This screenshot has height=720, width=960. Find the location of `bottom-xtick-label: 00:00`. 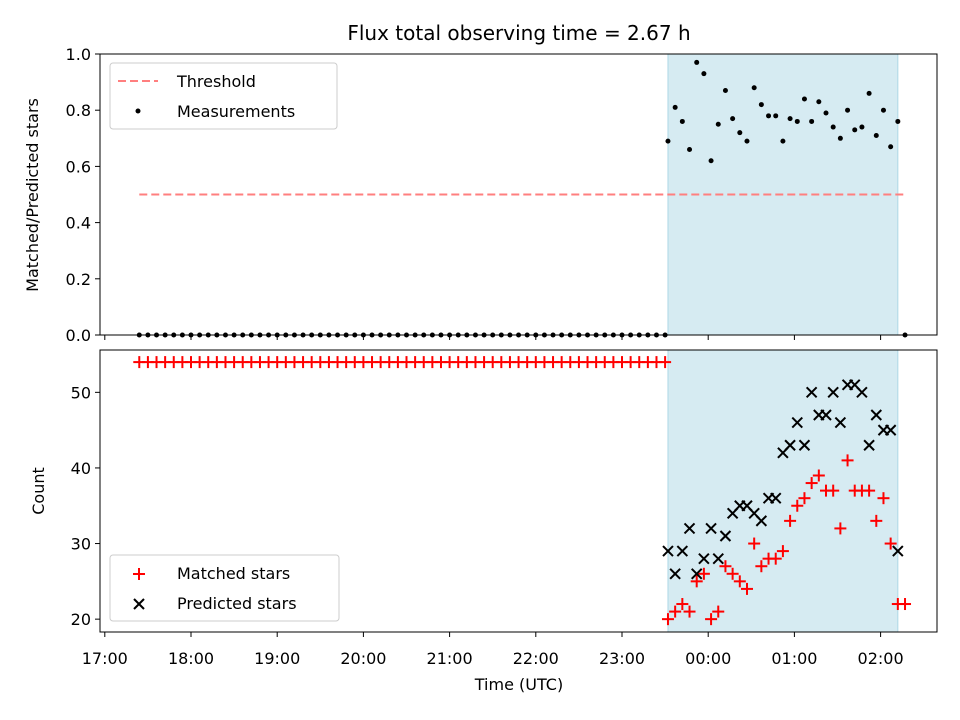

bottom-xtick-label: 00:00 is located at coordinates (708, 658).